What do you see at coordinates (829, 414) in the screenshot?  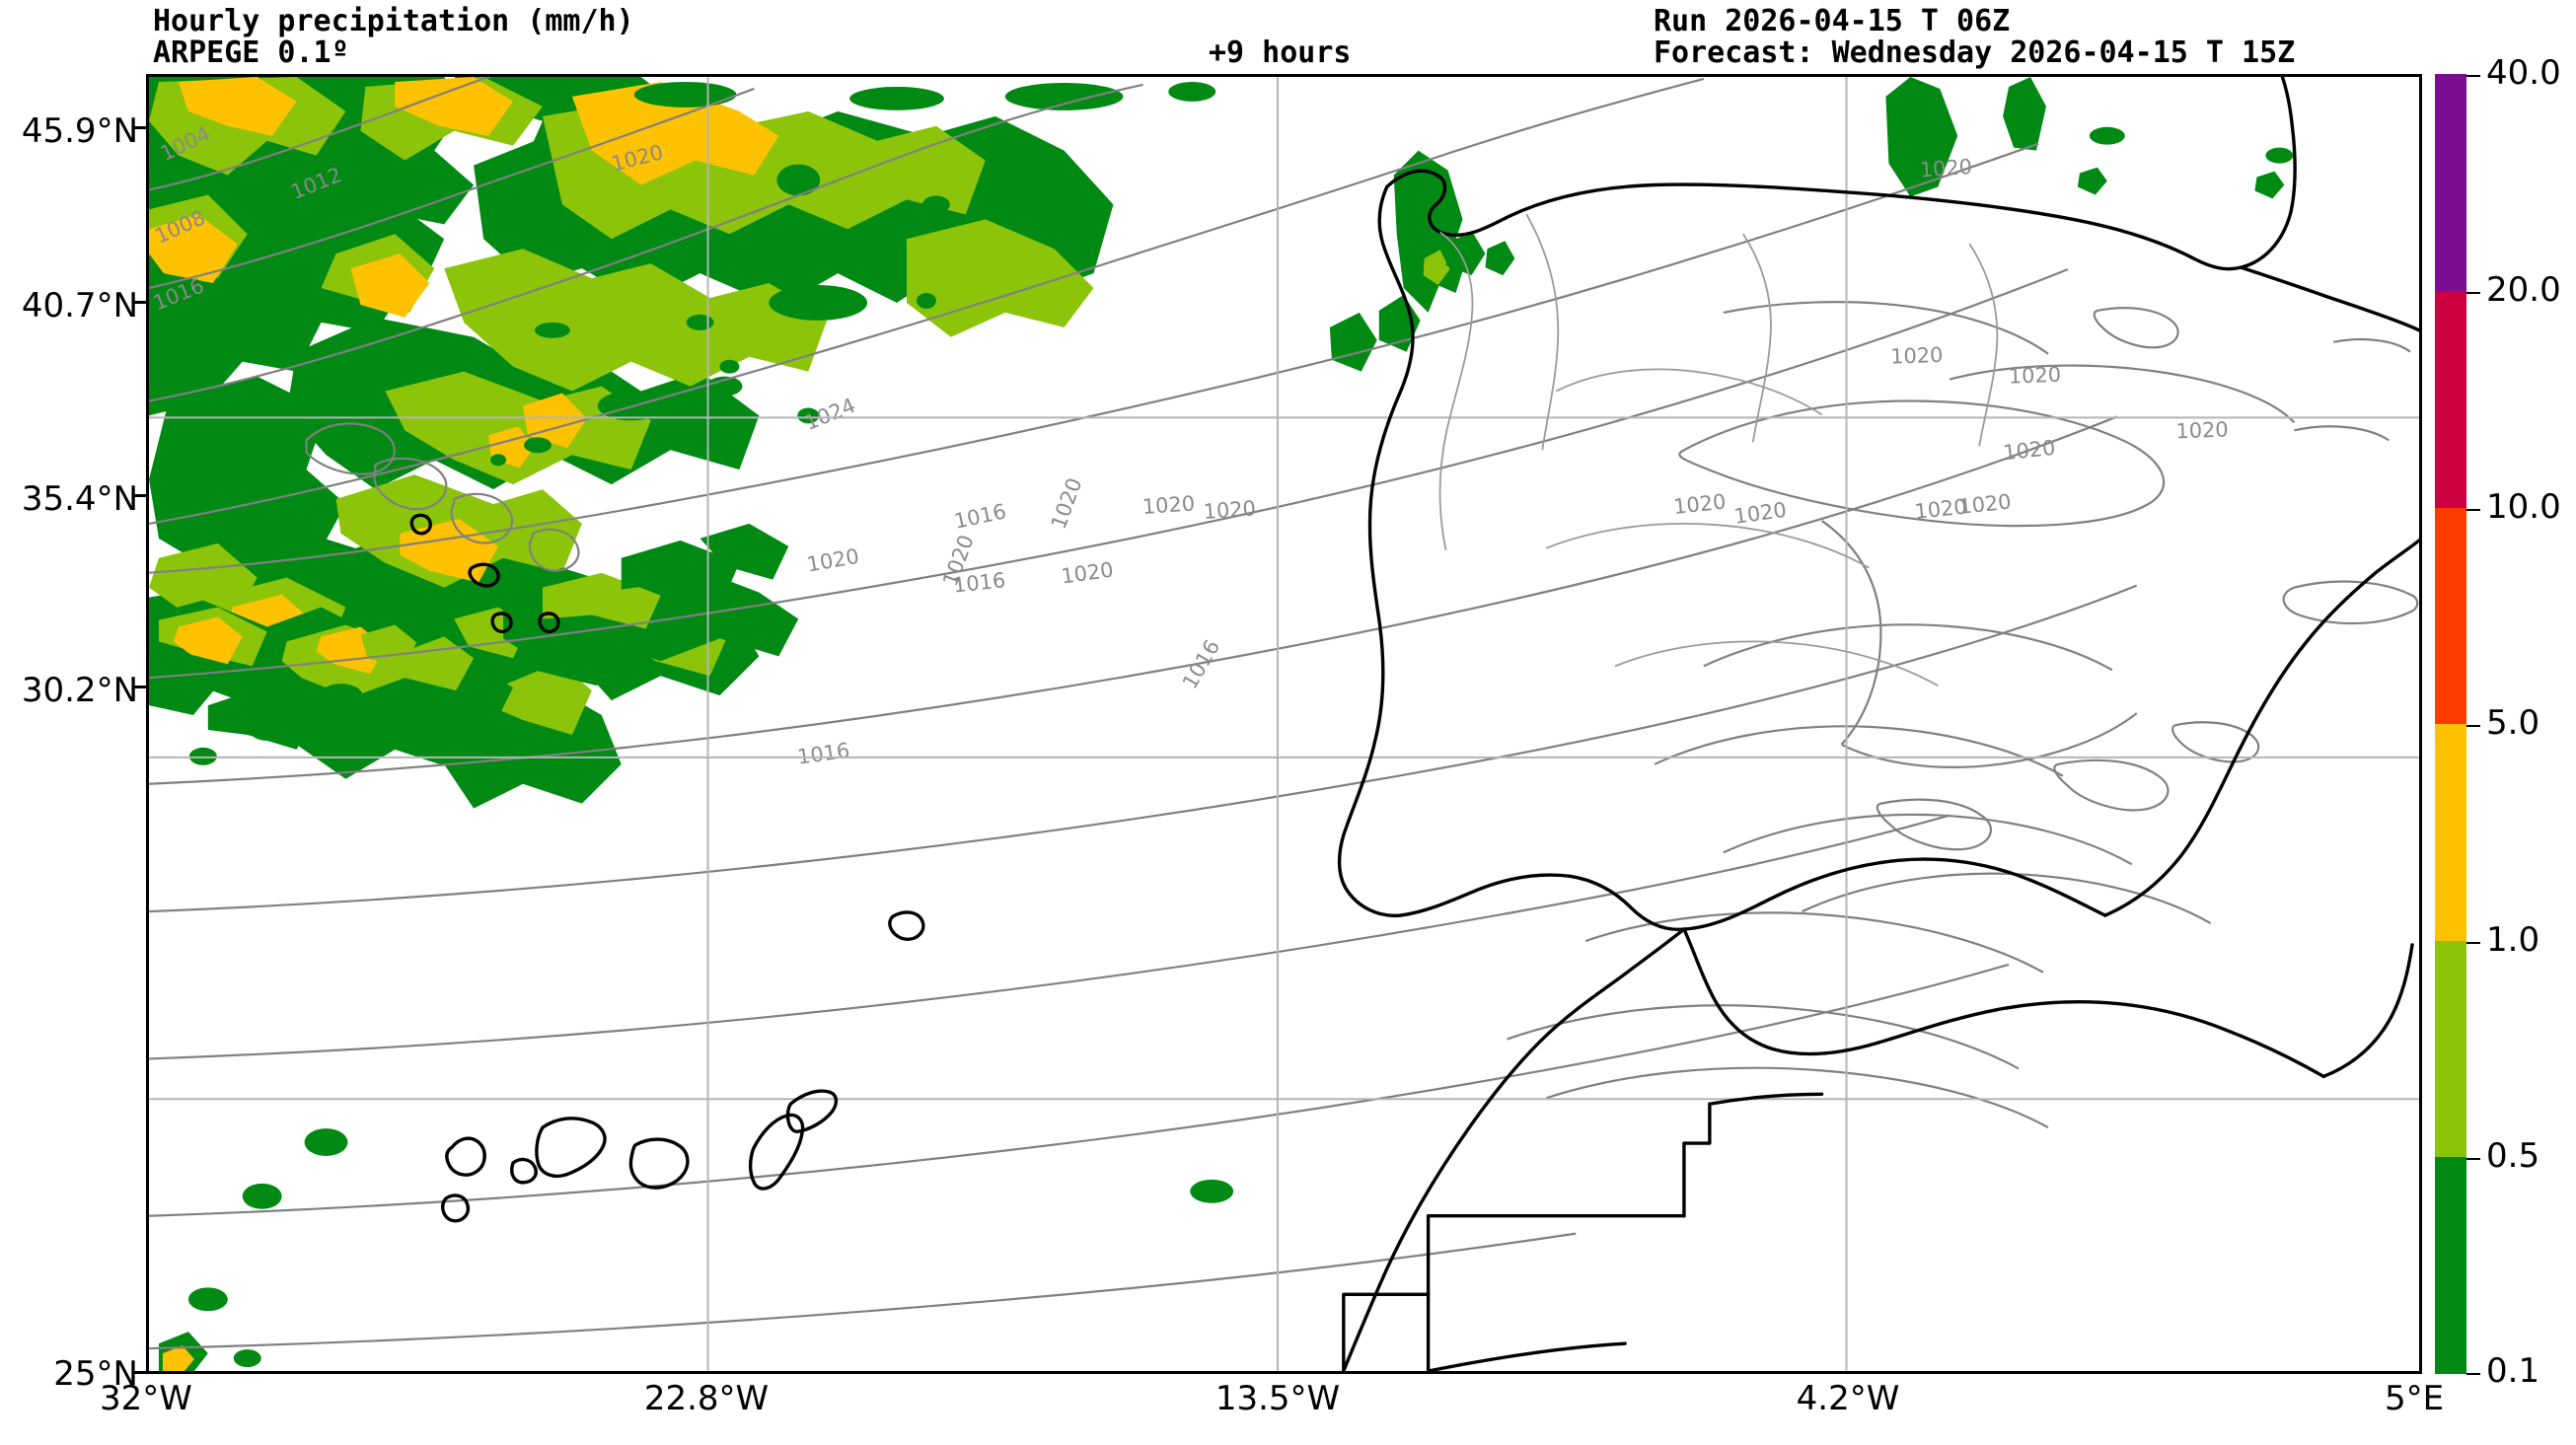 I see `svg-text: 1024` at bounding box center [829, 414].